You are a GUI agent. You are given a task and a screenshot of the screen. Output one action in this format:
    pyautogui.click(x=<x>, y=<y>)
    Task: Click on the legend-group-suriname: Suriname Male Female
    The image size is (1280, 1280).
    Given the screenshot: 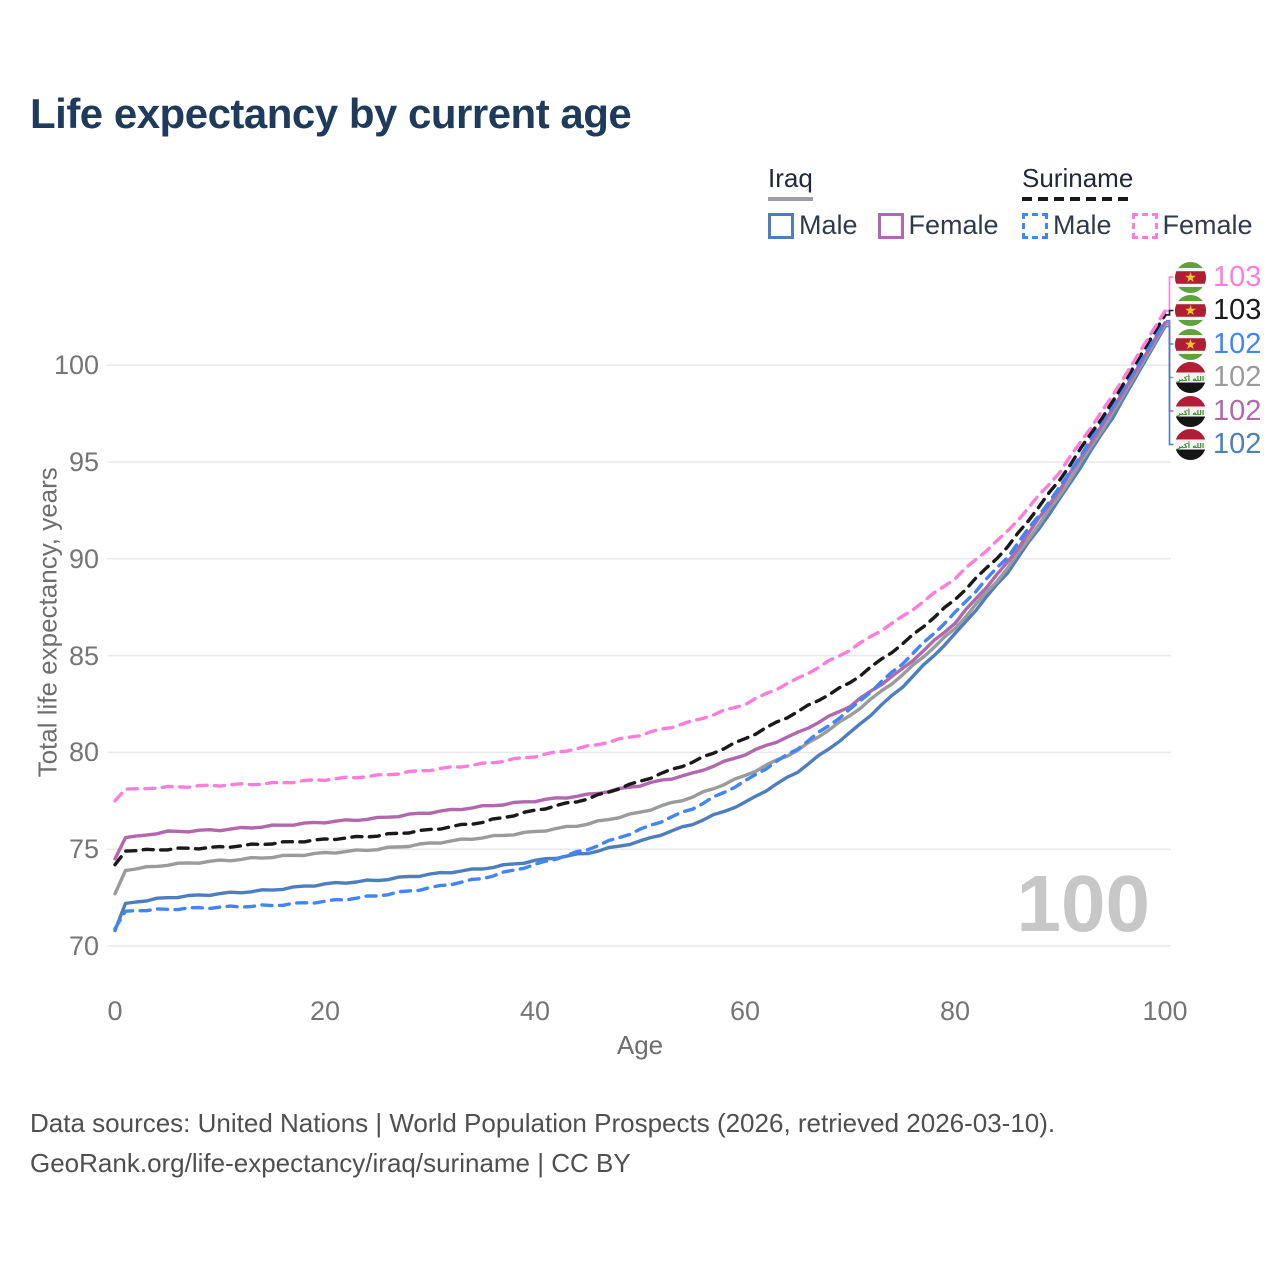 What is the action you would take?
    pyautogui.click(x=1137, y=202)
    